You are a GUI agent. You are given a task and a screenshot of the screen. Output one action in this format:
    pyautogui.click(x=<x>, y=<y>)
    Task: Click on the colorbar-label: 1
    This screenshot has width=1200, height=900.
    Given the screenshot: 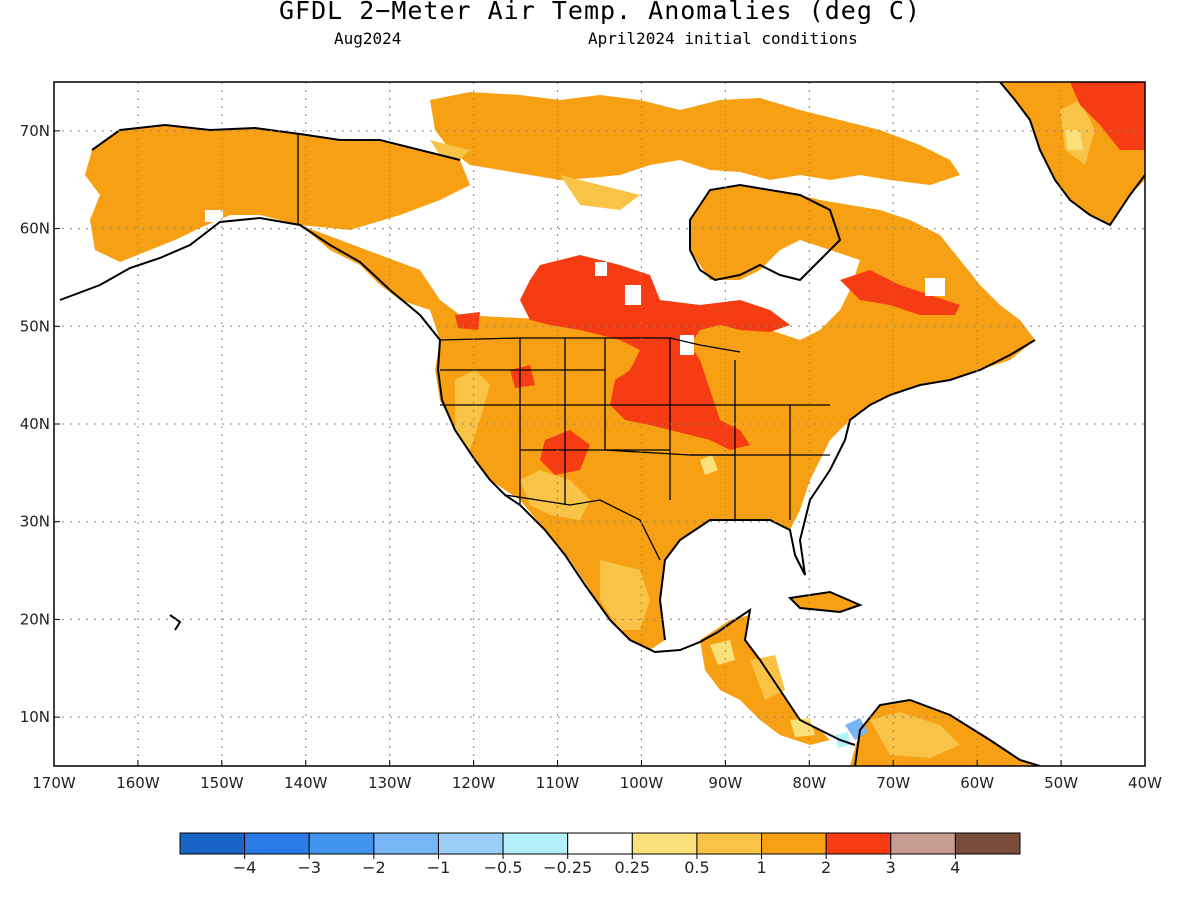 What is the action you would take?
    pyautogui.click(x=761, y=867)
    